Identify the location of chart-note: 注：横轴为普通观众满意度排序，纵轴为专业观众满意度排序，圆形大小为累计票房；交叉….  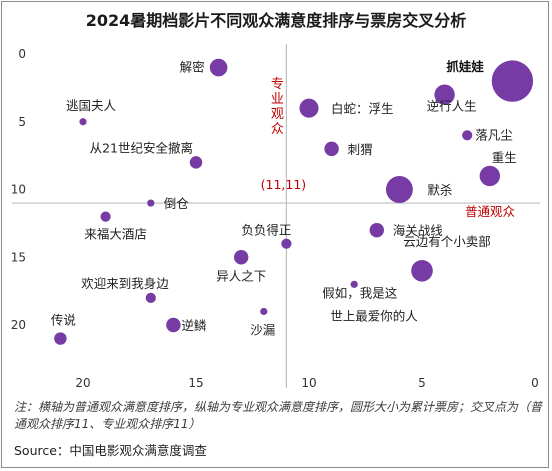
(278, 415).